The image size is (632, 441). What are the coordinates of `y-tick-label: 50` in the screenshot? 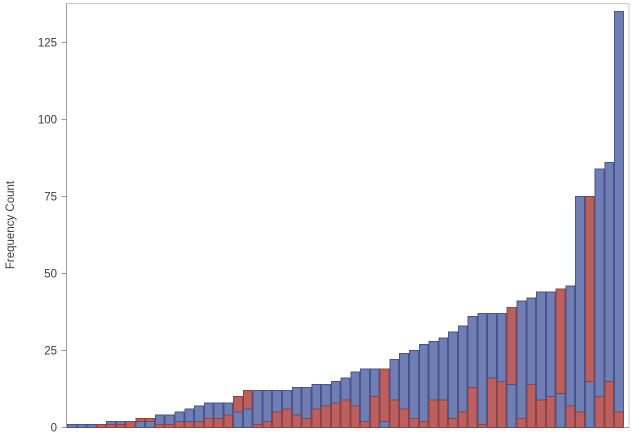 It's located at (50, 275).